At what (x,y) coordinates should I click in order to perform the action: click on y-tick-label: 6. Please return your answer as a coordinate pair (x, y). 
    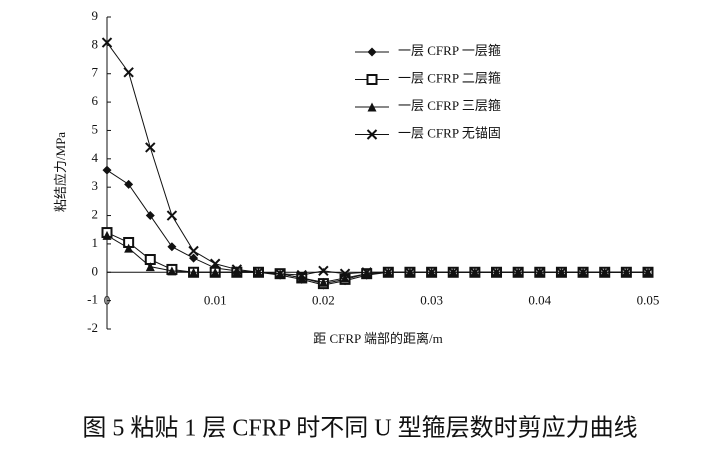
    Looking at the image, I should click on (95, 100).